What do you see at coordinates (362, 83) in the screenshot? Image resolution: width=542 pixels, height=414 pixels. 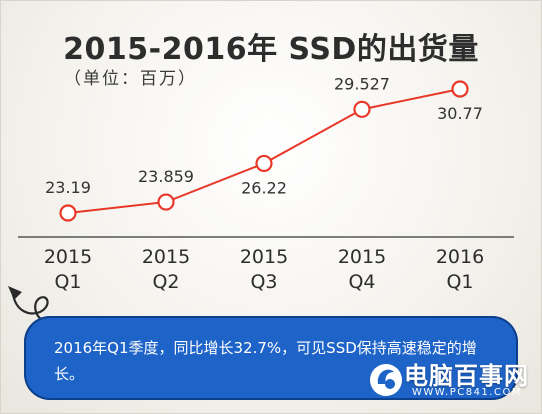 I see `data-label: 29.527` at bounding box center [362, 83].